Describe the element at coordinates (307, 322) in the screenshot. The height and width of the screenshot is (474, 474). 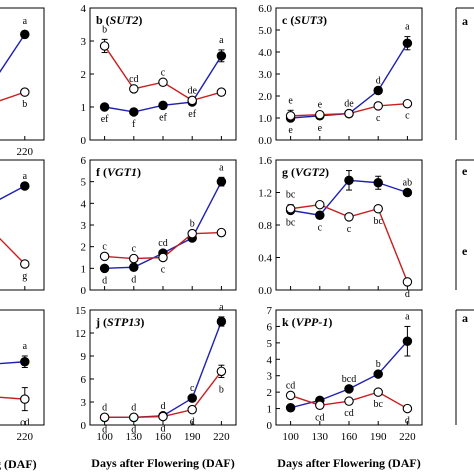
I see `panel-title: k (VPP-1)` at that location.